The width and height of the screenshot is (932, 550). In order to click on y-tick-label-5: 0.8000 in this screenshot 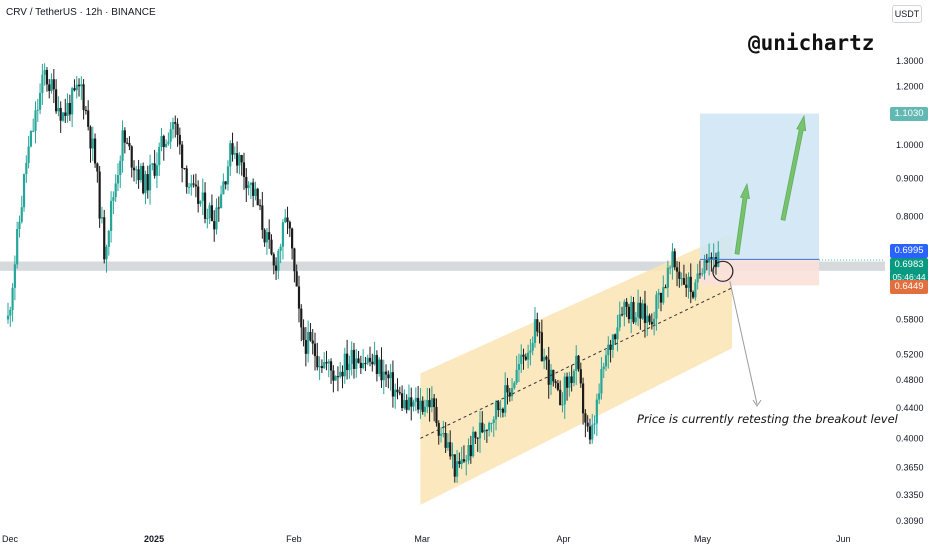, I will do `click(910, 216)`.